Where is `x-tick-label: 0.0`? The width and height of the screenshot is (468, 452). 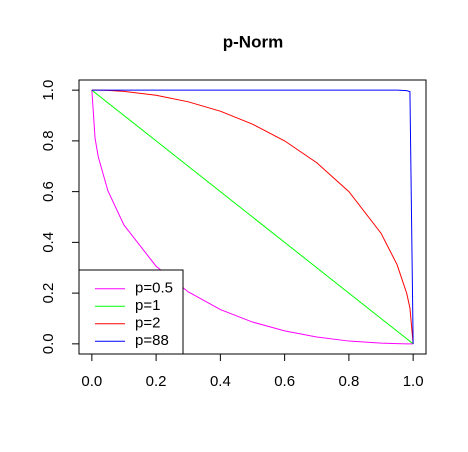
x-tick-label: 0.0 is located at coordinates (91, 381).